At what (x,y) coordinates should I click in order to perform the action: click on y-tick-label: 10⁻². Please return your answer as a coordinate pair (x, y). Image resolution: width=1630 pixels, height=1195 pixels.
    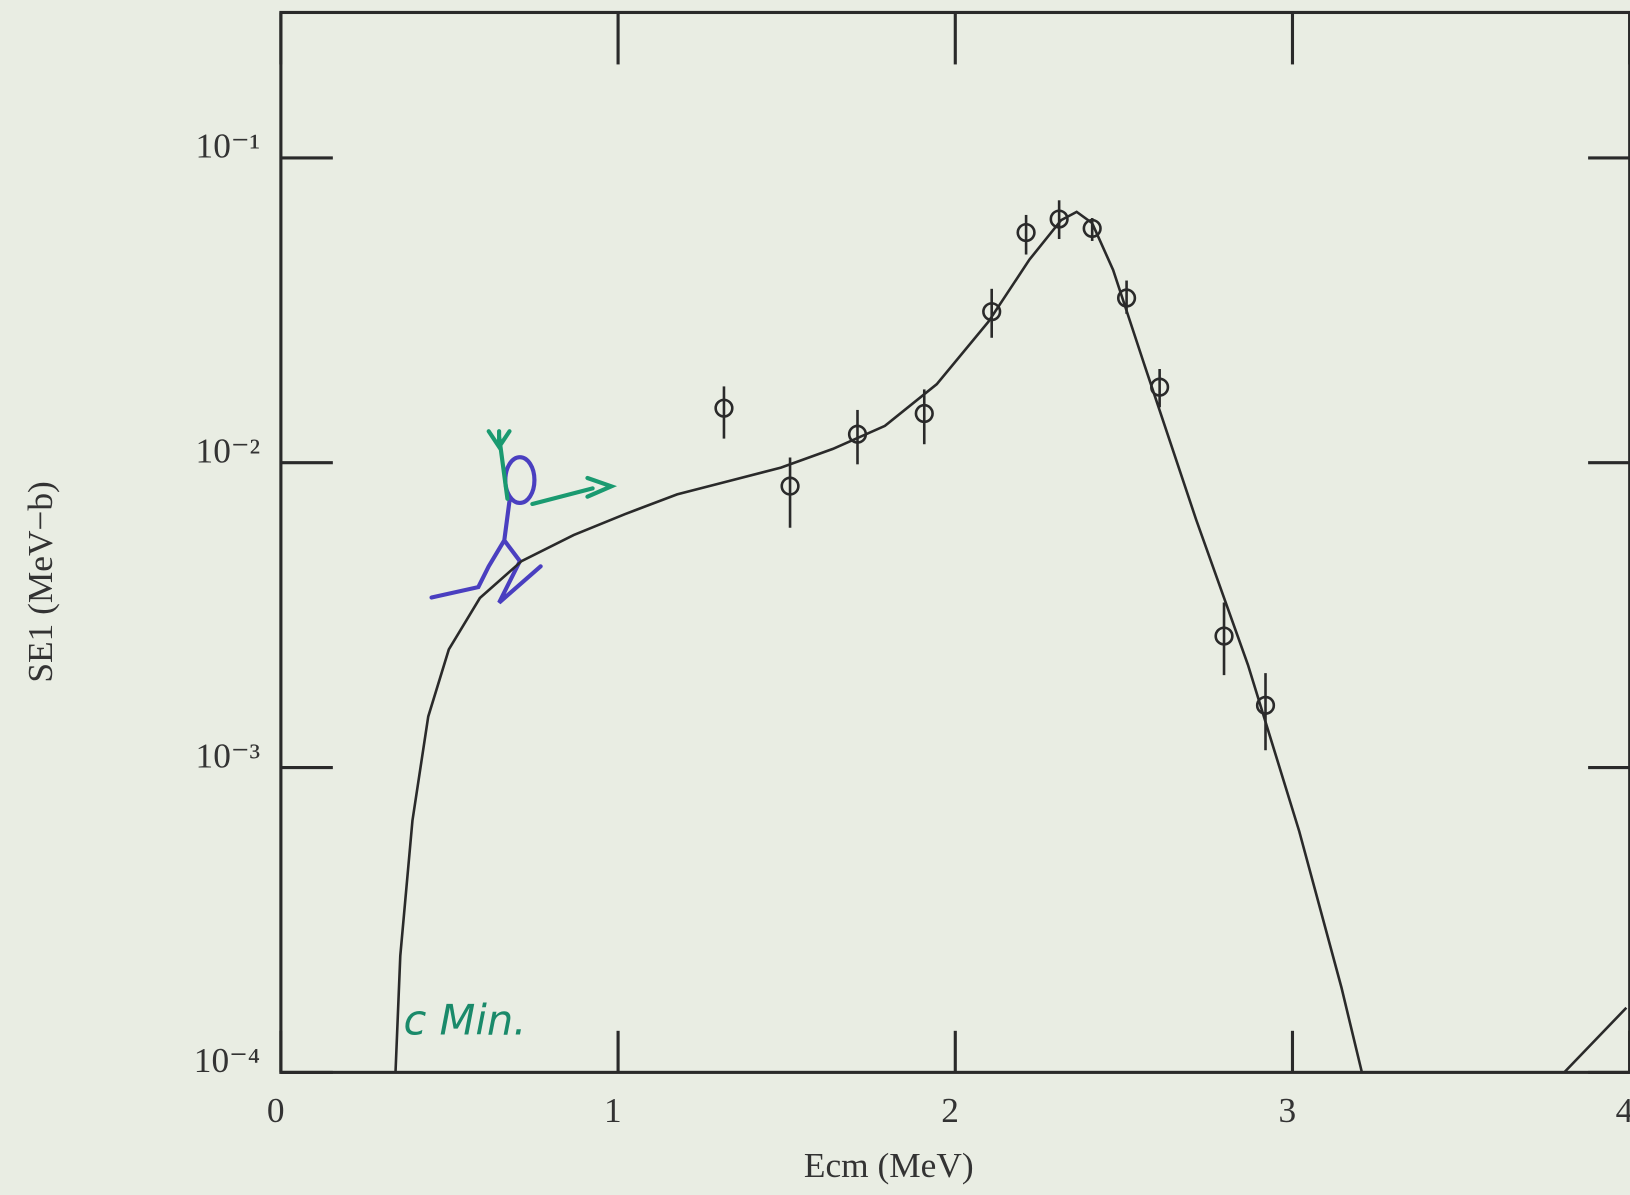
    Looking at the image, I should click on (228, 451).